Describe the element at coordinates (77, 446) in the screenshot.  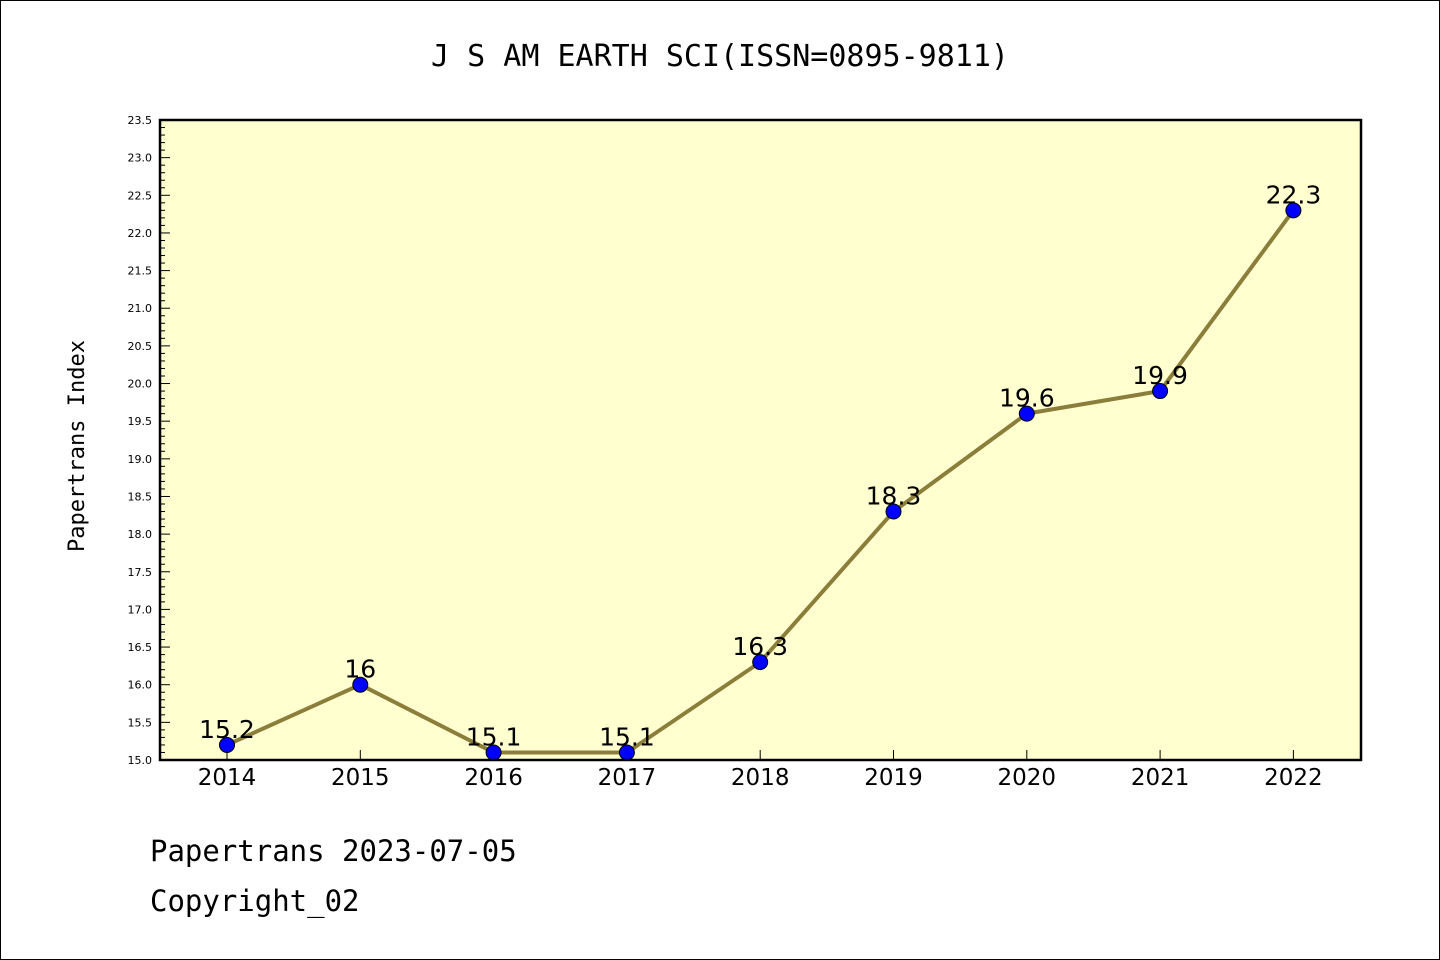
I see `y-axis-label: Papertrans Index` at that location.